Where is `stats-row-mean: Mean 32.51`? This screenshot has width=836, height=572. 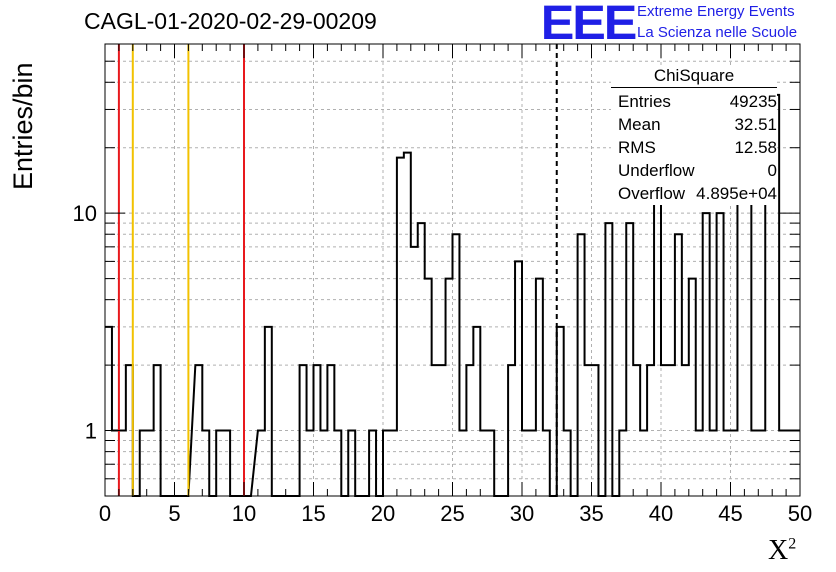
stats-row-mean: Mean 32.51 is located at coordinates (694, 124).